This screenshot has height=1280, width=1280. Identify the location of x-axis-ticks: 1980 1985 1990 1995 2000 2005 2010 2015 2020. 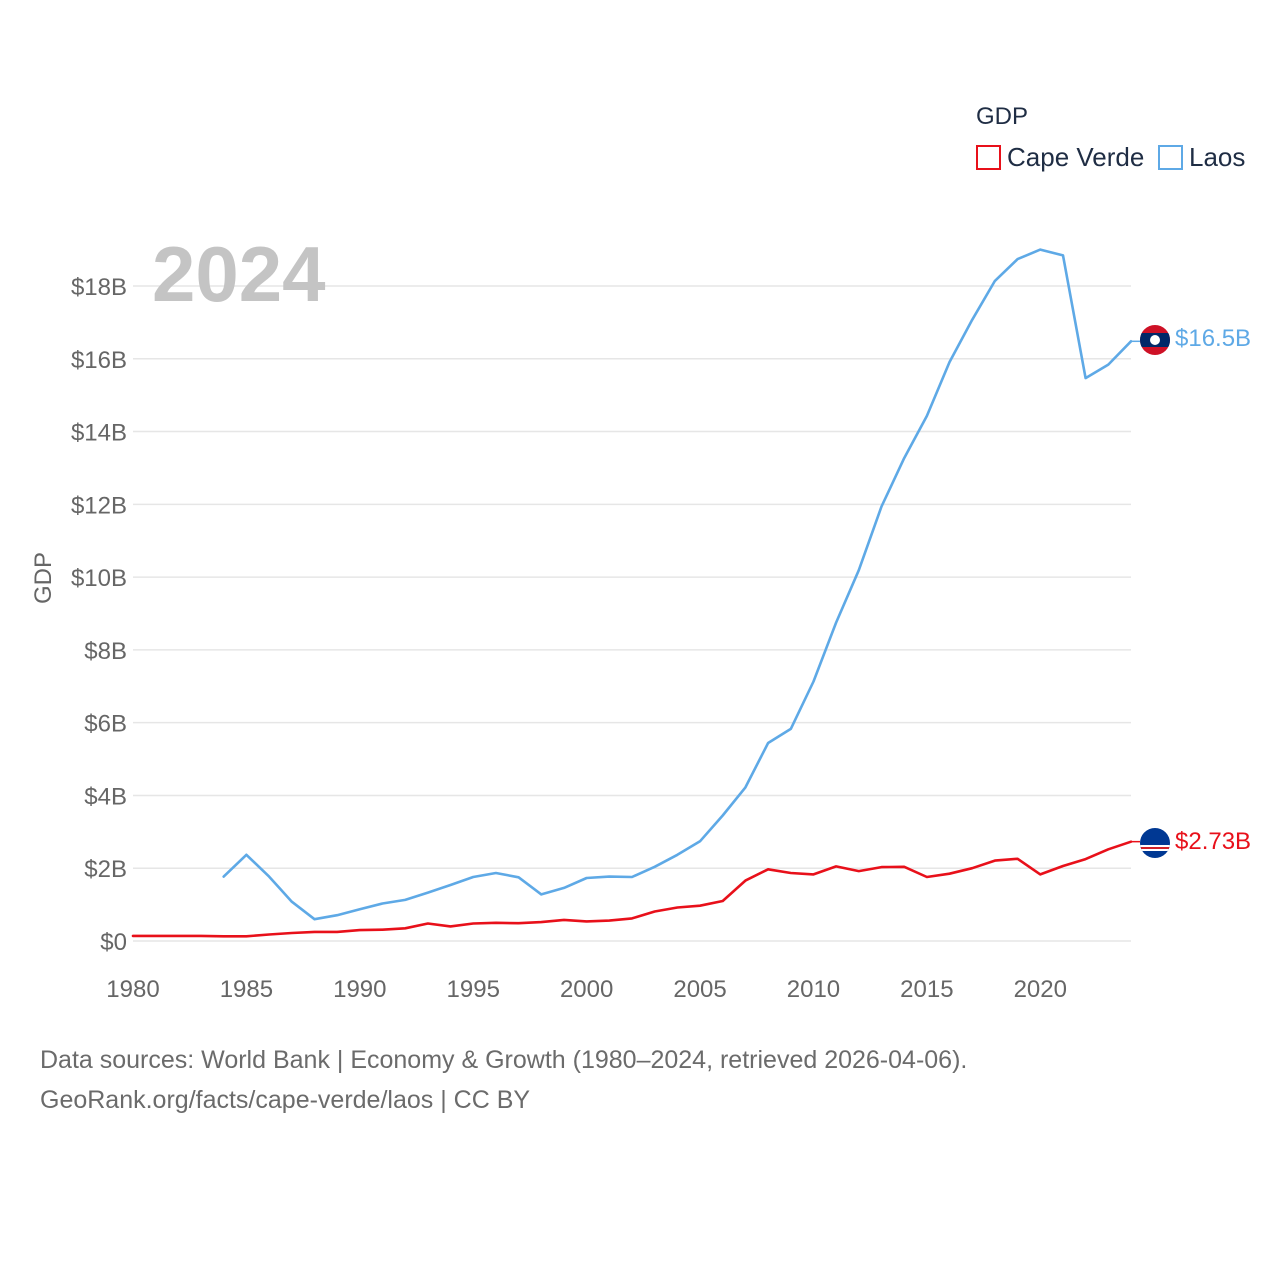
(586, 989).